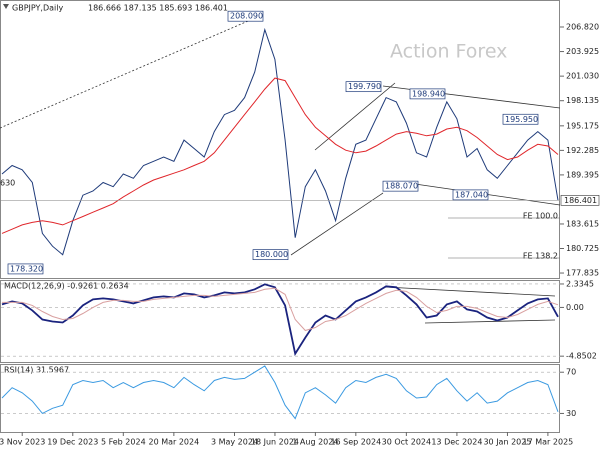 This screenshot has height=450, width=600. Describe the element at coordinates (66, 286) in the screenshot. I see `macd-title: MACD(12,26,9) -0.9261 0.2634` at that location.